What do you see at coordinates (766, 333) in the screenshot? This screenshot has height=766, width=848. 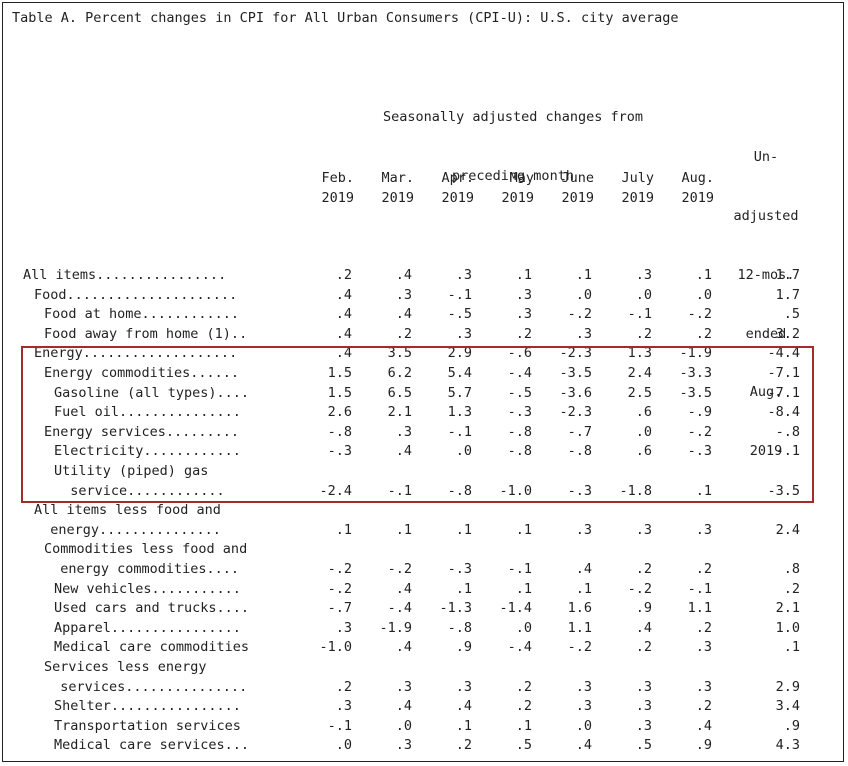 I see `unadjusted-header-line: ended` at bounding box center [766, 333].